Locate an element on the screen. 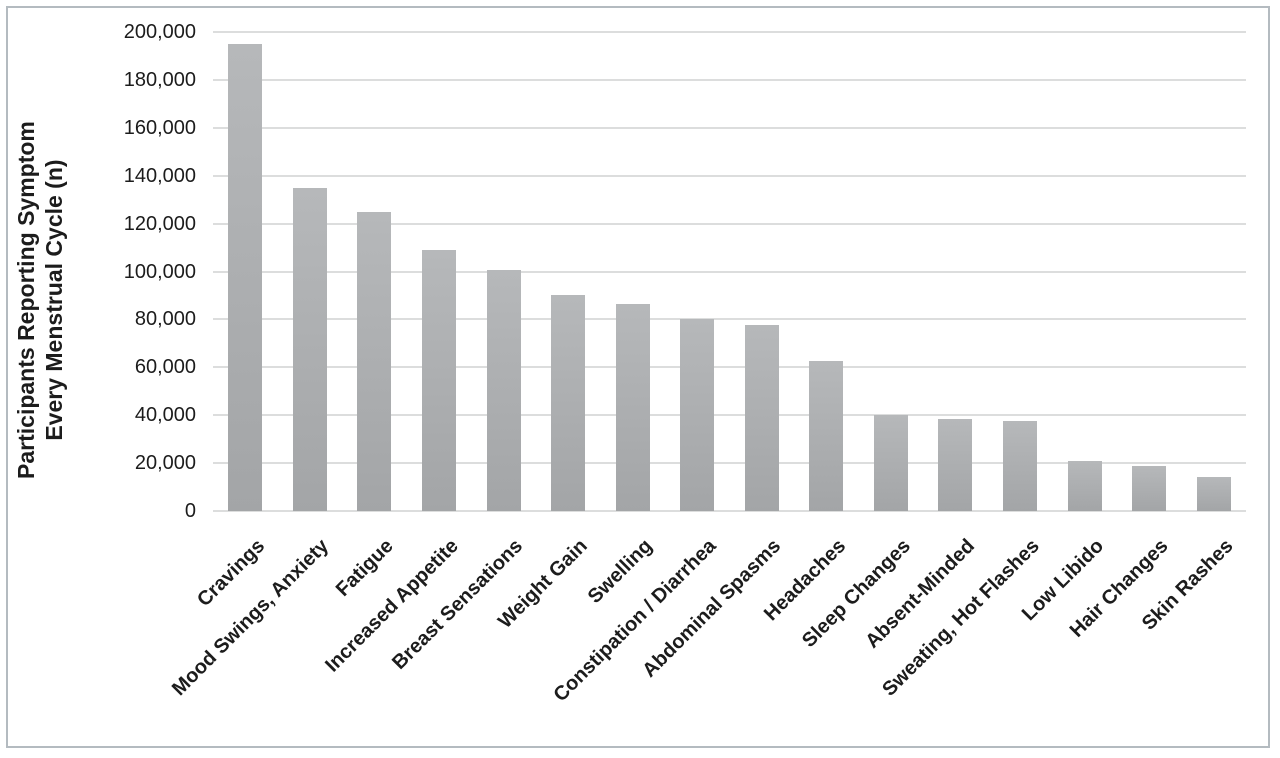 The height and width of the screenshot is (758, 1280). bar-absent-minded is located at coordinates (955, 464).